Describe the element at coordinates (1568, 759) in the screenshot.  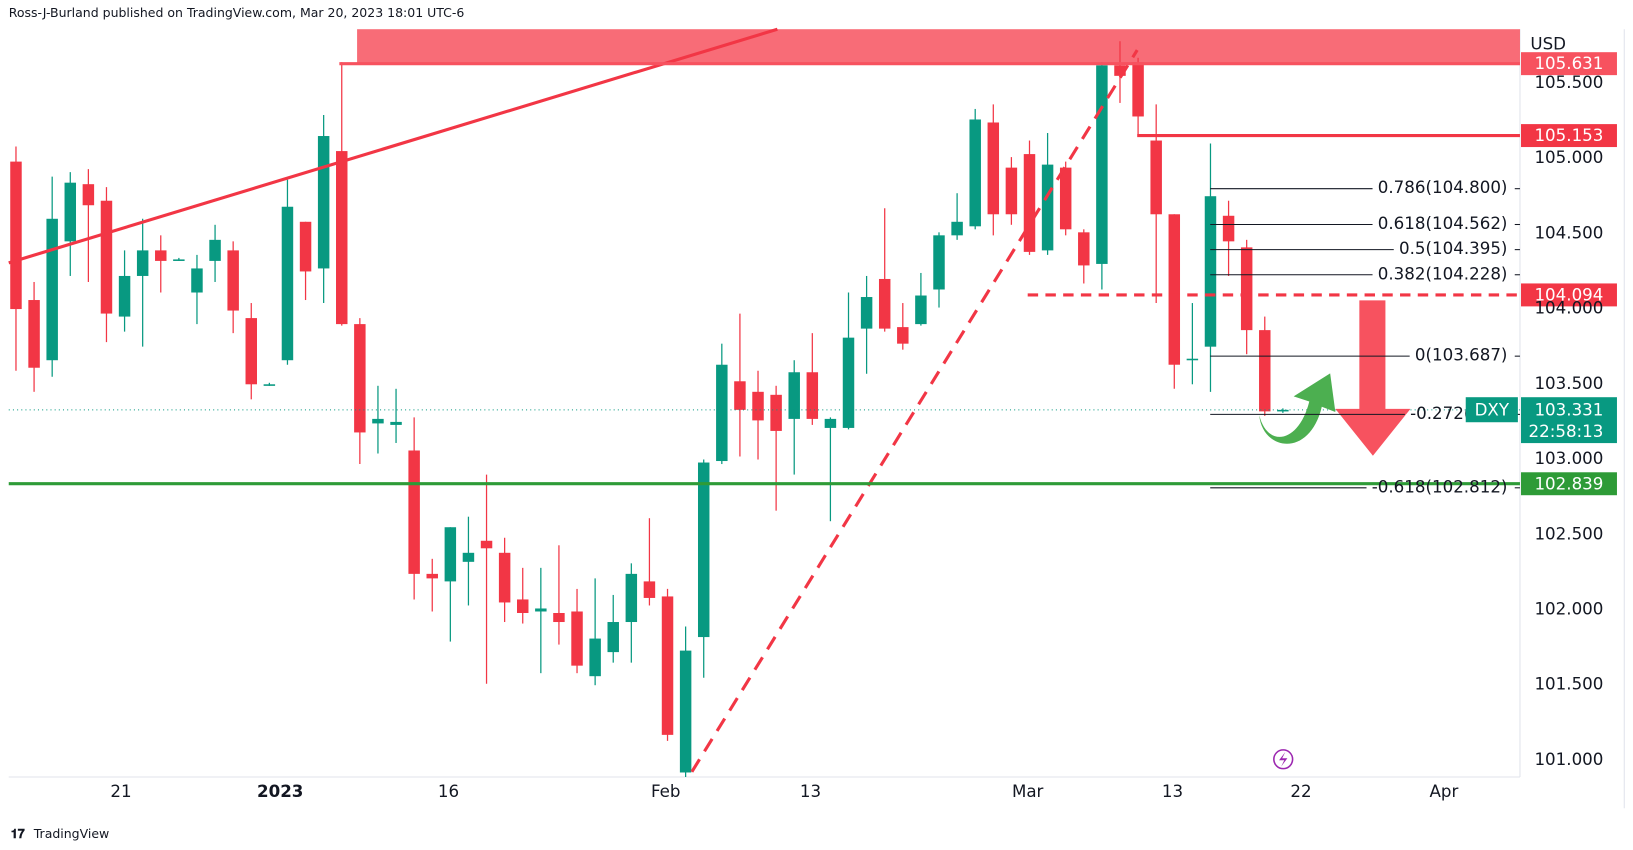
I see `y-tick-label: 101.000` at that location.